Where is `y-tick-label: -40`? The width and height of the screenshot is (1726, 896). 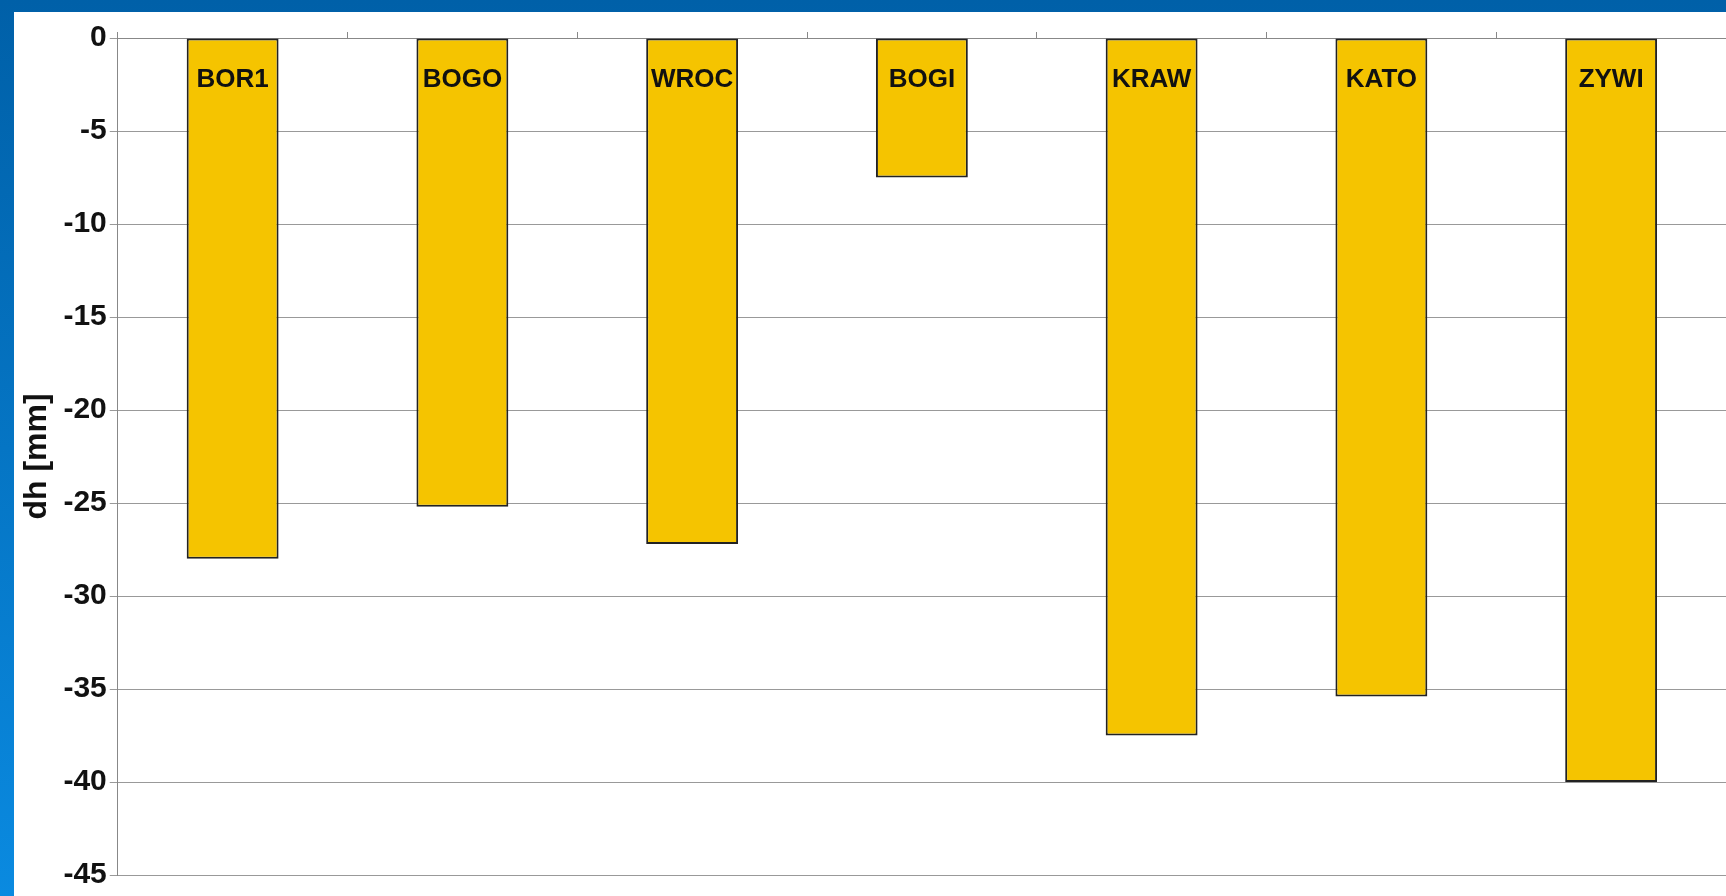
y-tick-label: -40 is located at coordinates (85, 780).